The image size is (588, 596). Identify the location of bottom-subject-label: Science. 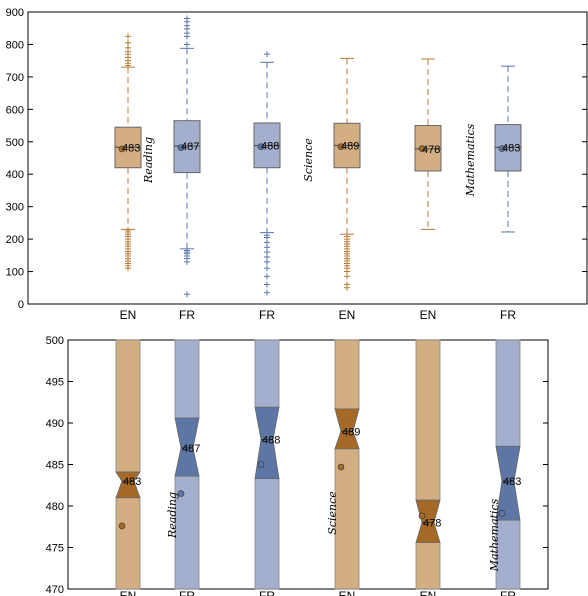
(332, 513).